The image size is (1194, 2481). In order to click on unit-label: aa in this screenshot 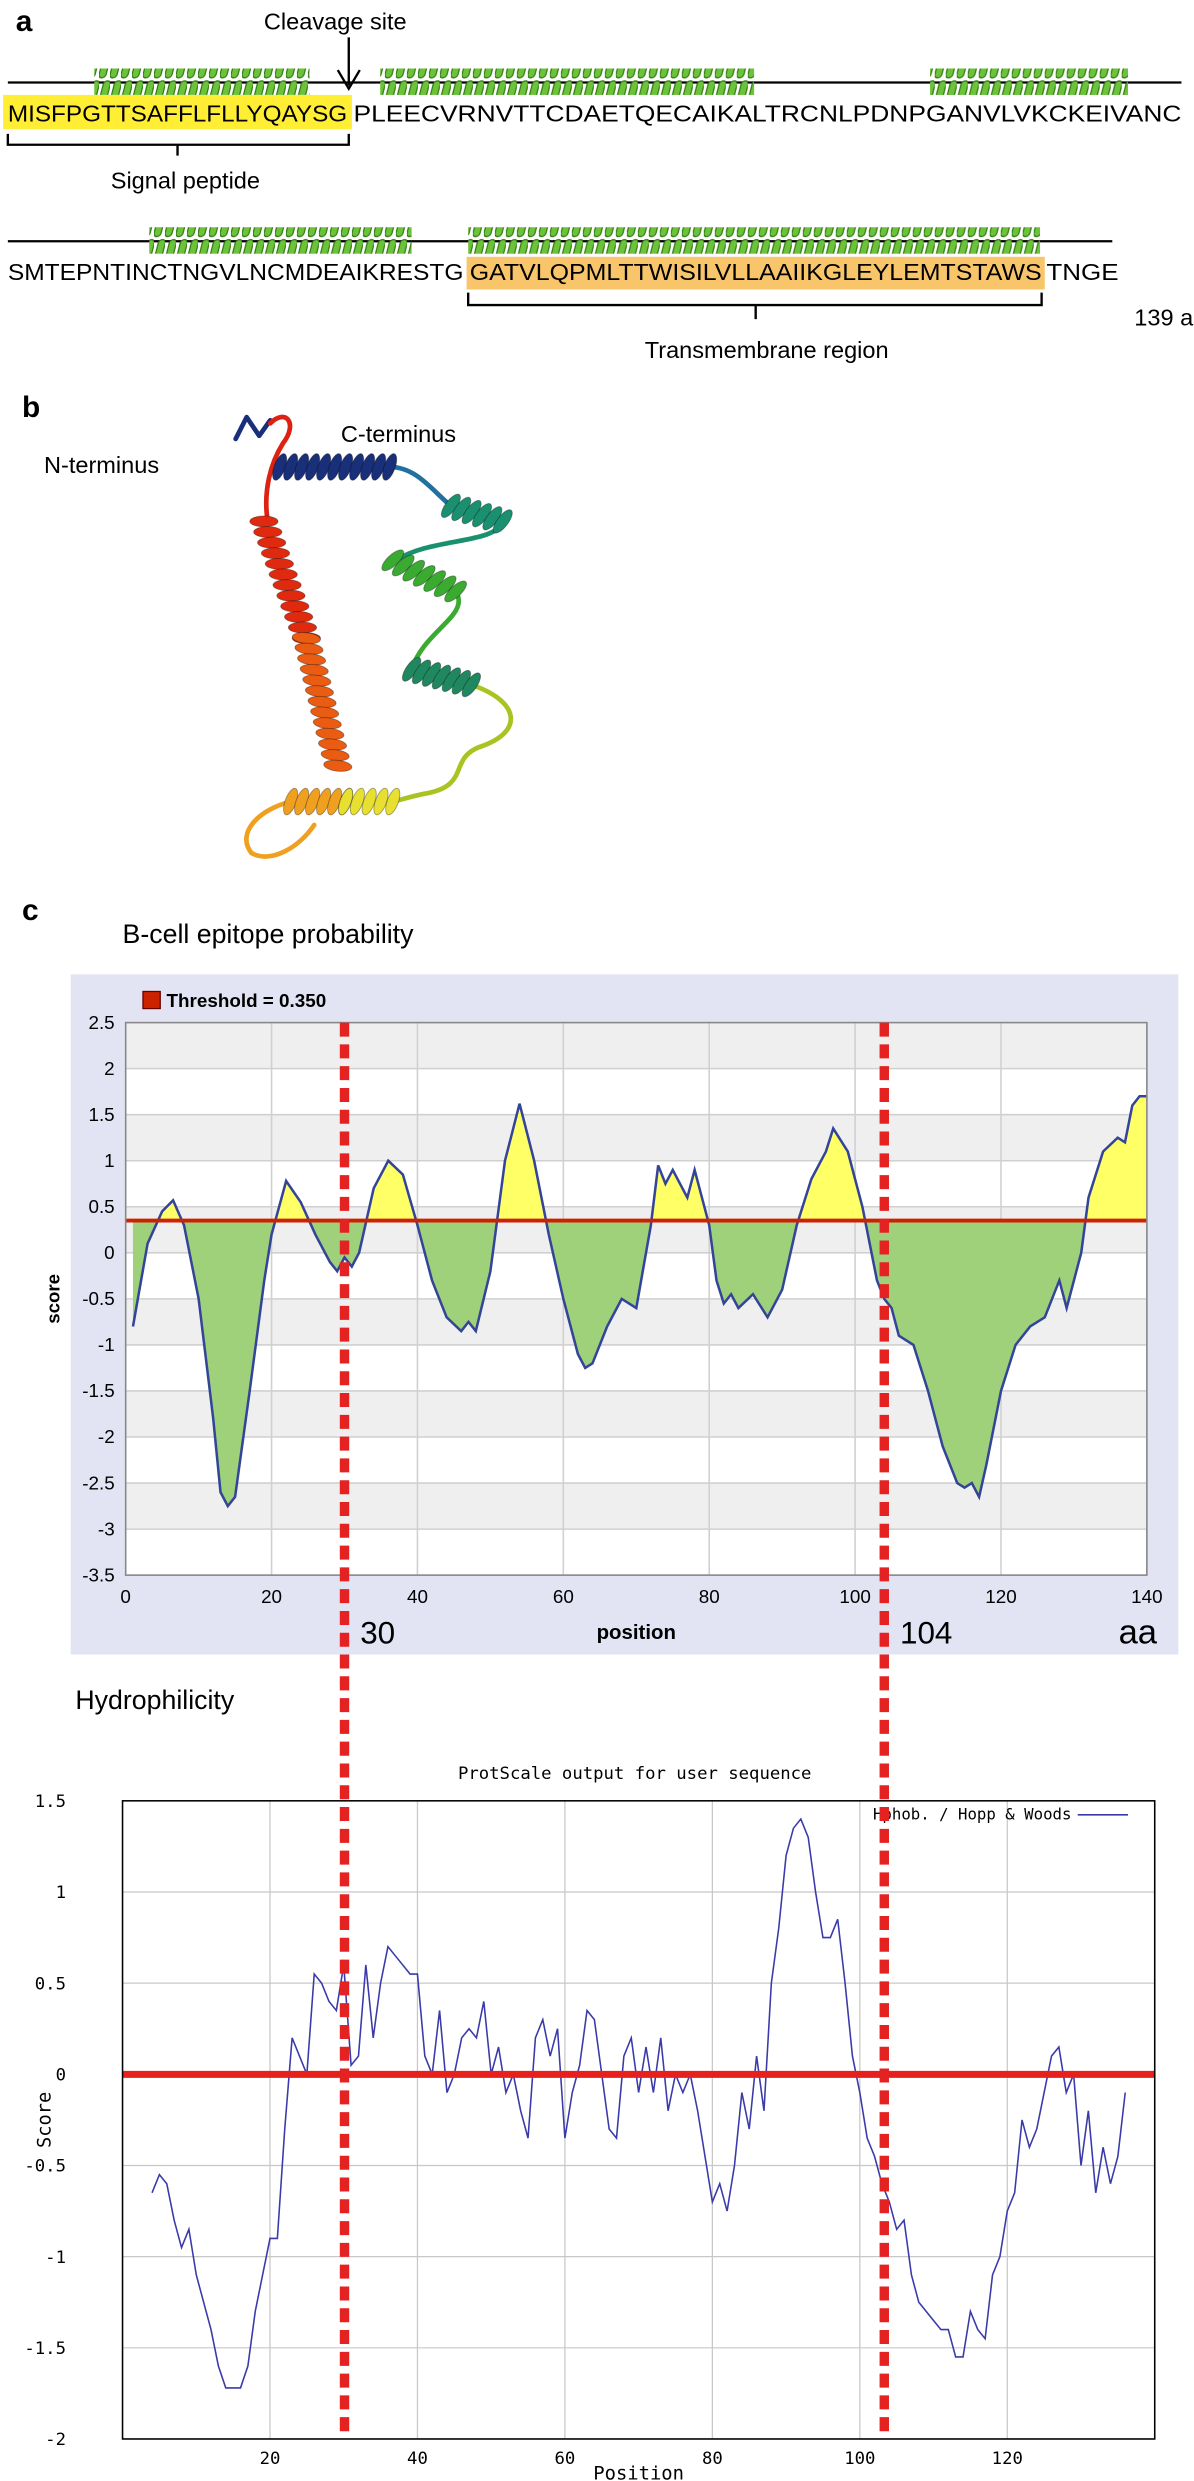, I will do `click(1138, 1633)`.